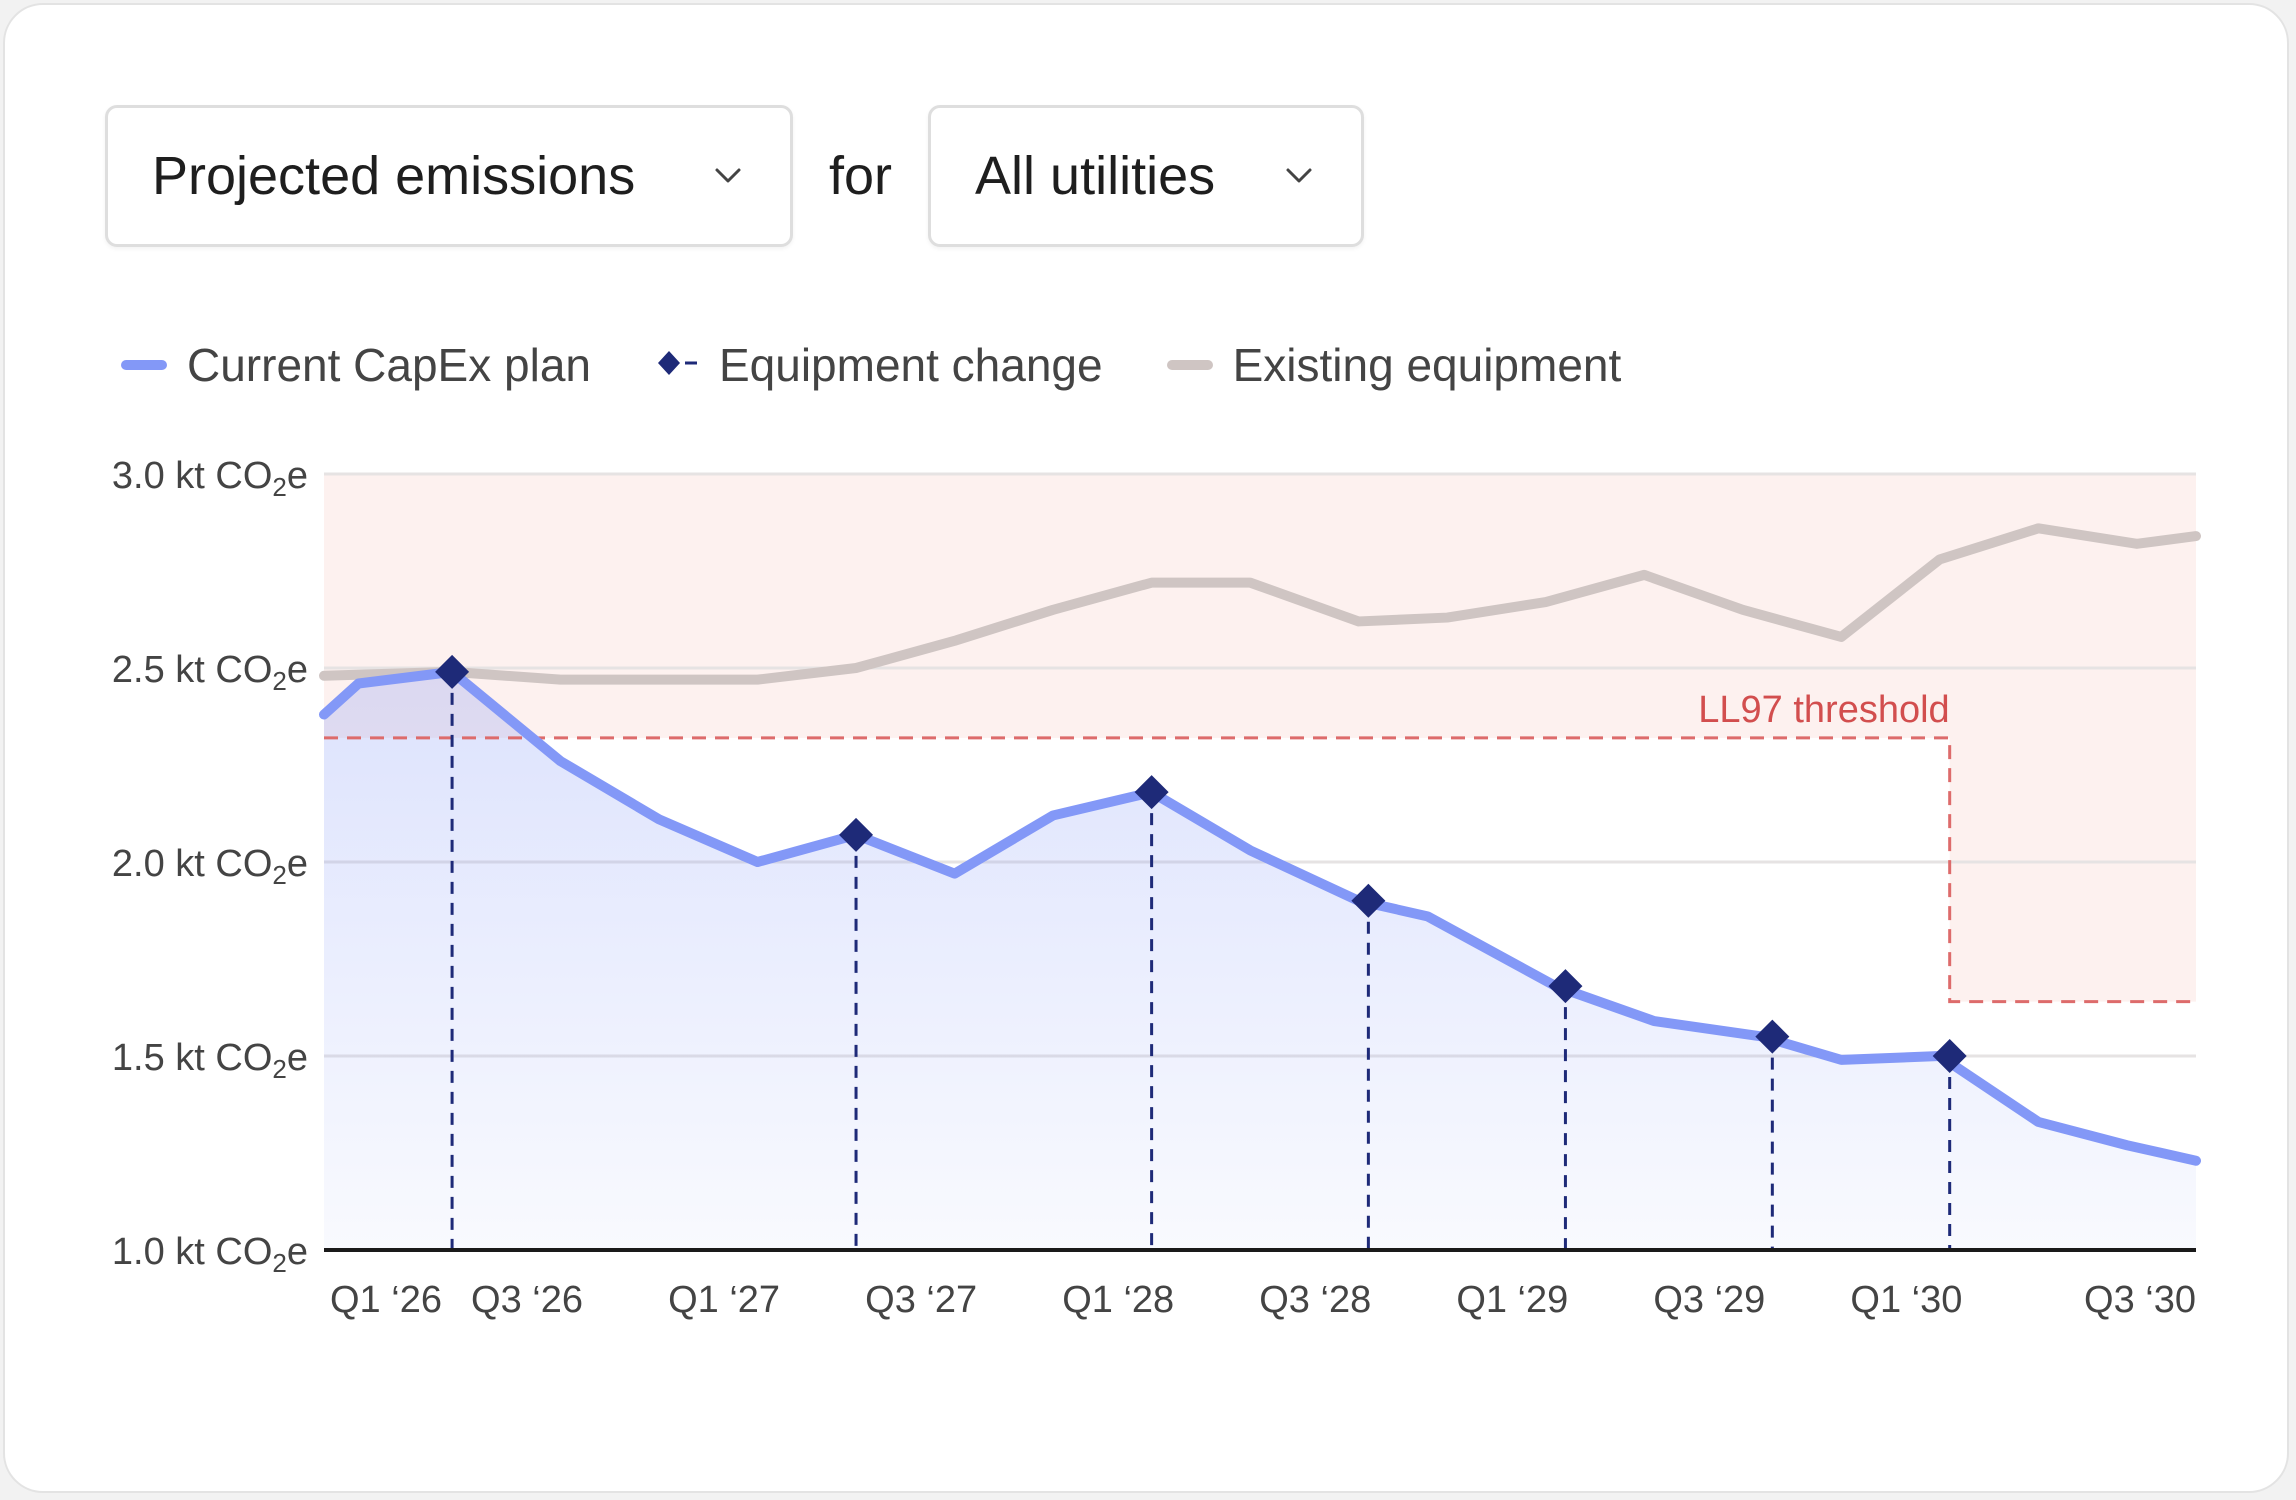 This screenshot has width=2296, height=1500. I want to click on utility-dropdown-label: All utilities, so click(1095, 176).